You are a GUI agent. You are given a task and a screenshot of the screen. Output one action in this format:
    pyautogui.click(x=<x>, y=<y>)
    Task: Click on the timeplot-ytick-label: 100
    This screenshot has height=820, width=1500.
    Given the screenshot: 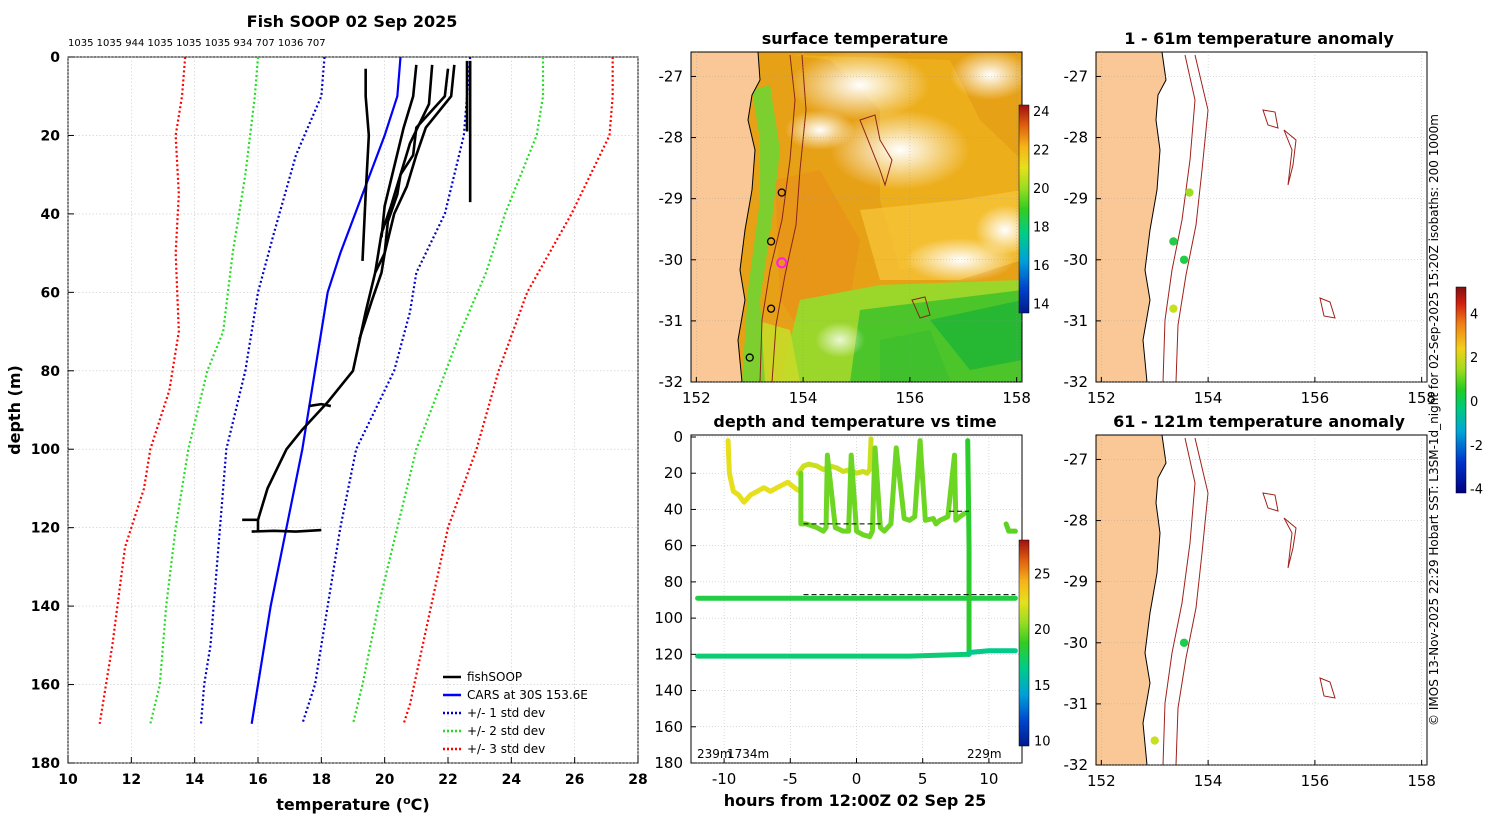 What is the action you would take?
    pyautogui.click(x=668, y=618)
    